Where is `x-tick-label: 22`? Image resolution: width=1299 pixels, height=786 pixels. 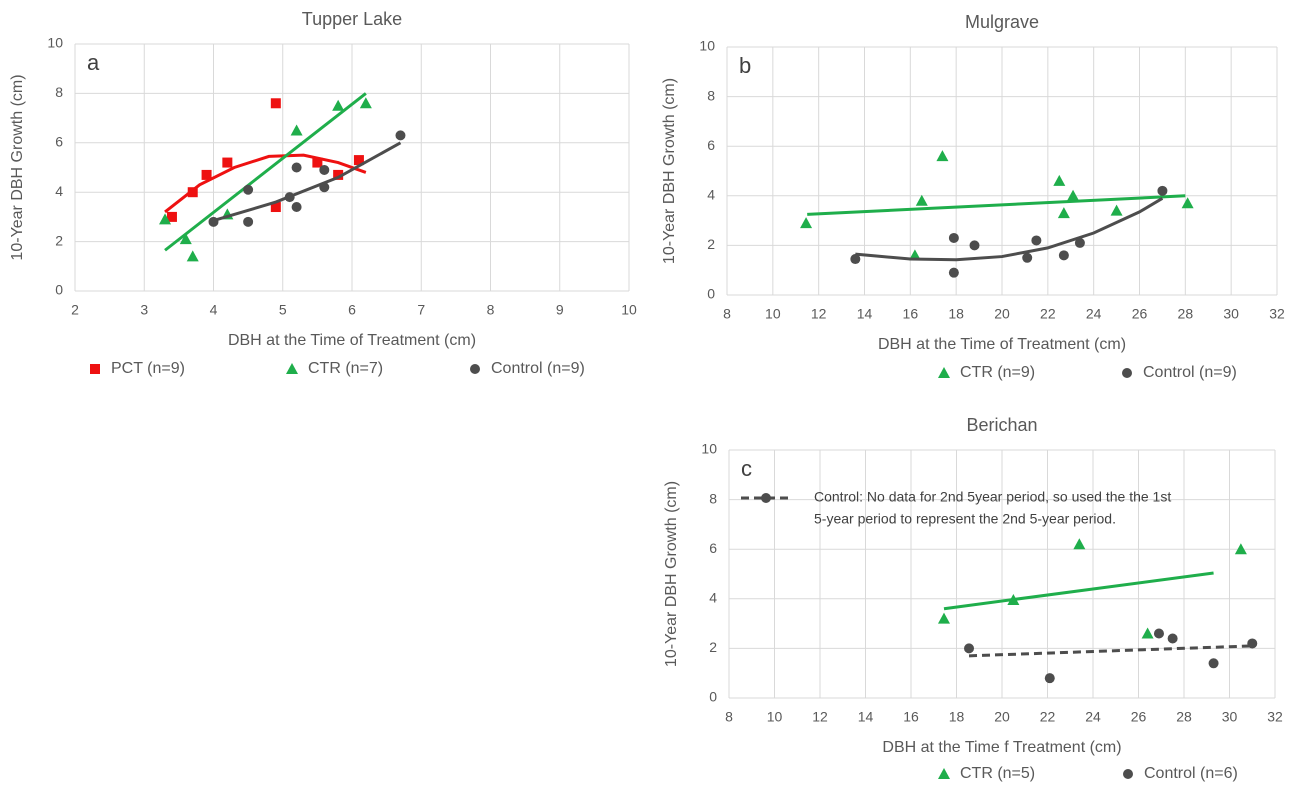
x-tick-label: 22 is located at coordinates (1048, 717).